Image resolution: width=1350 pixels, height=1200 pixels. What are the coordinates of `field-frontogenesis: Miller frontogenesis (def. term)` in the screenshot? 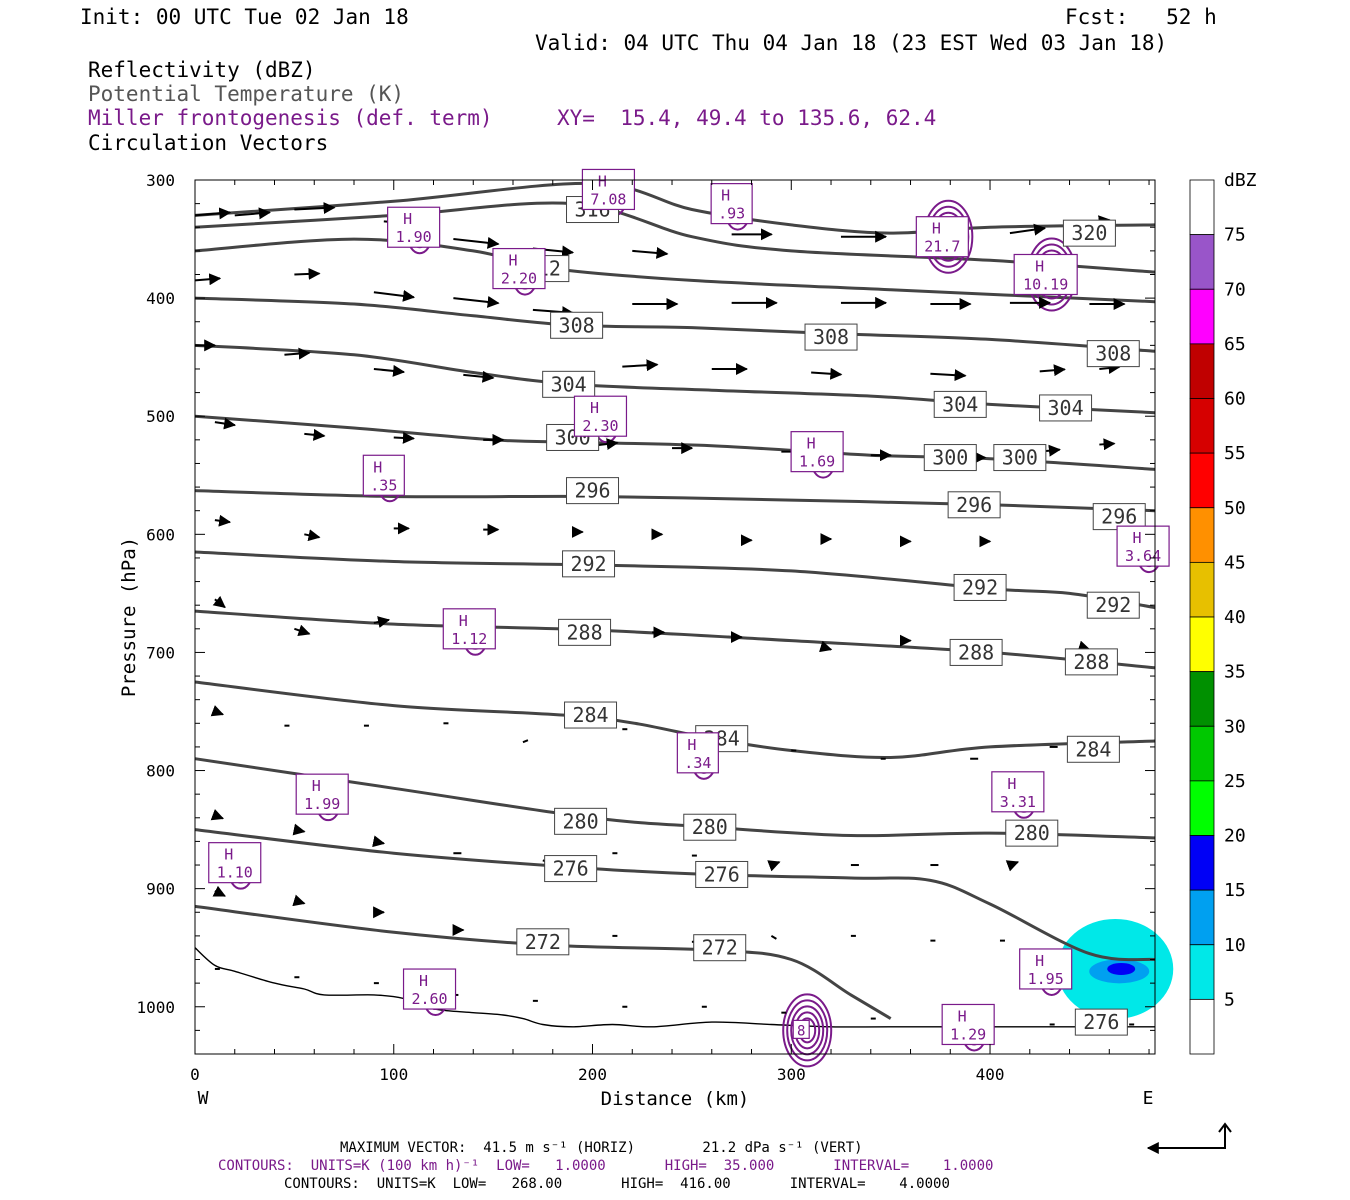 It's located at (290, 118).